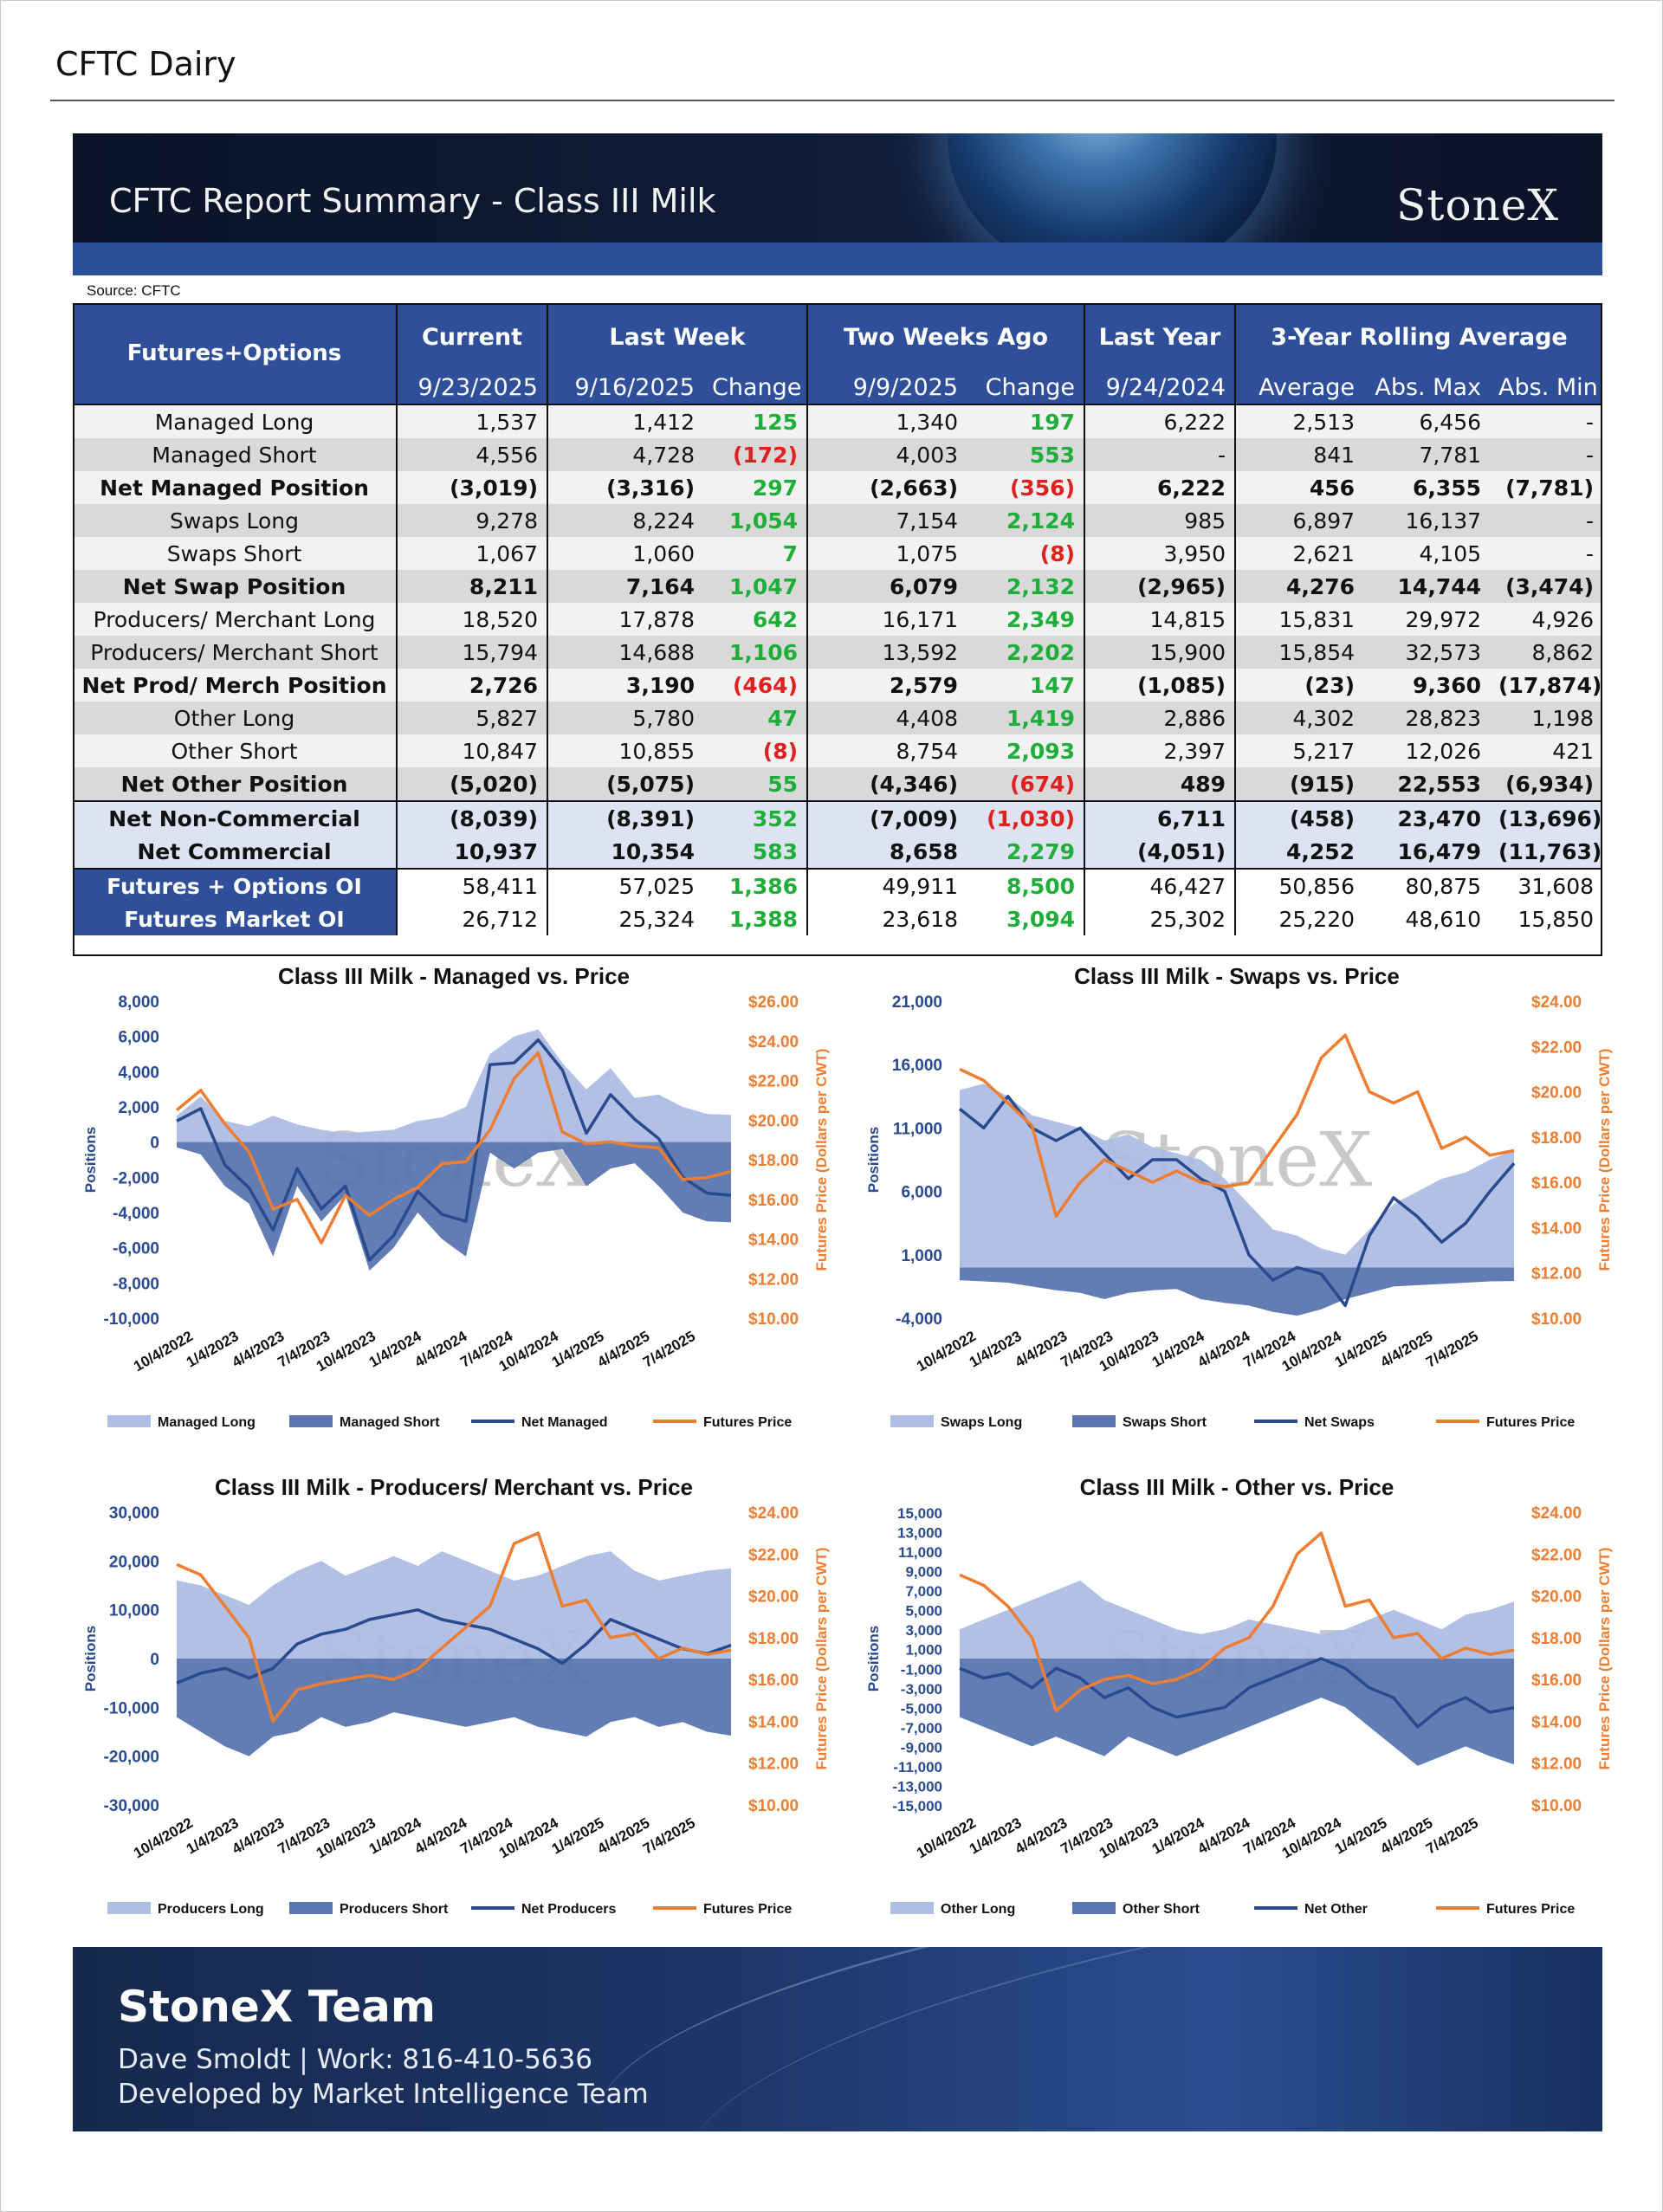  I want to click on change-value: 2,132, so click(1041, 586).